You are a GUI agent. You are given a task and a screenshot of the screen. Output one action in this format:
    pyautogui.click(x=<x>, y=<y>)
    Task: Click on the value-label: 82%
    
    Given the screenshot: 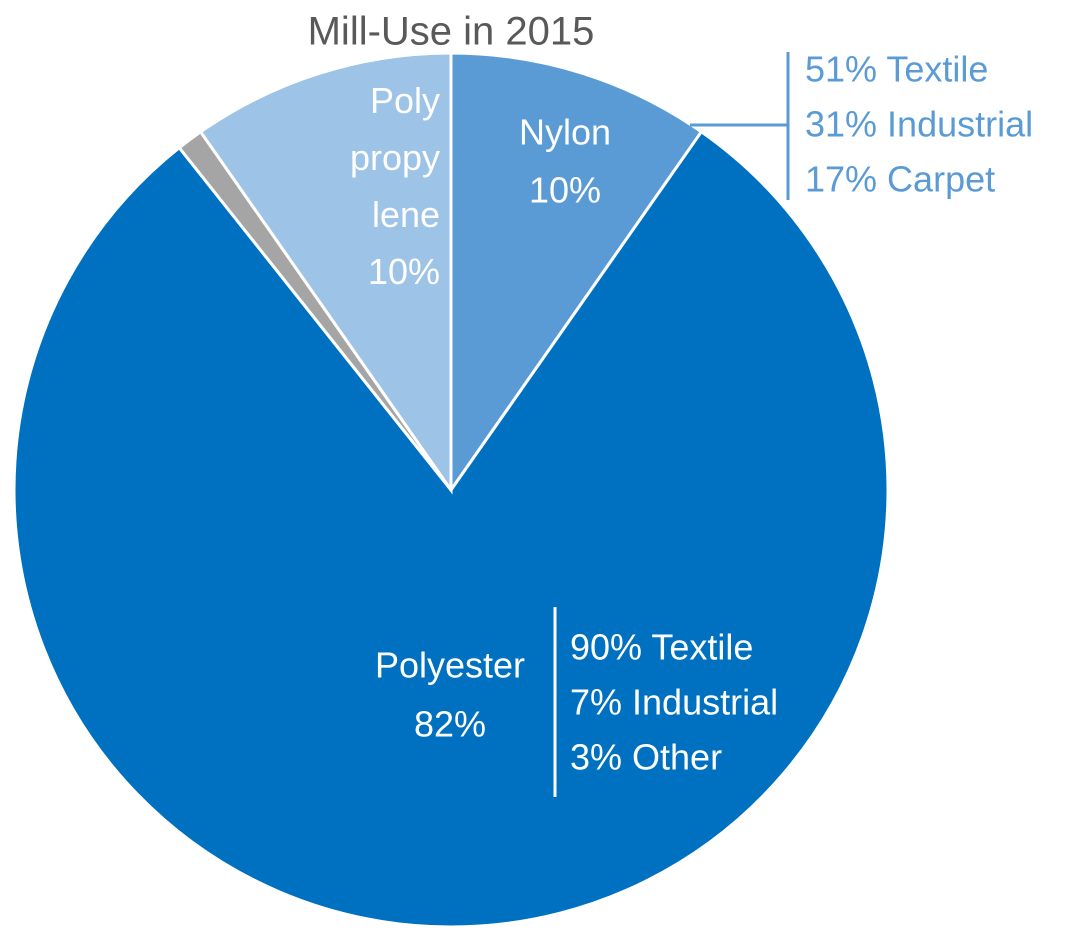 What is the action you would take?
    pyautogui.click(x=450, y=724)
    